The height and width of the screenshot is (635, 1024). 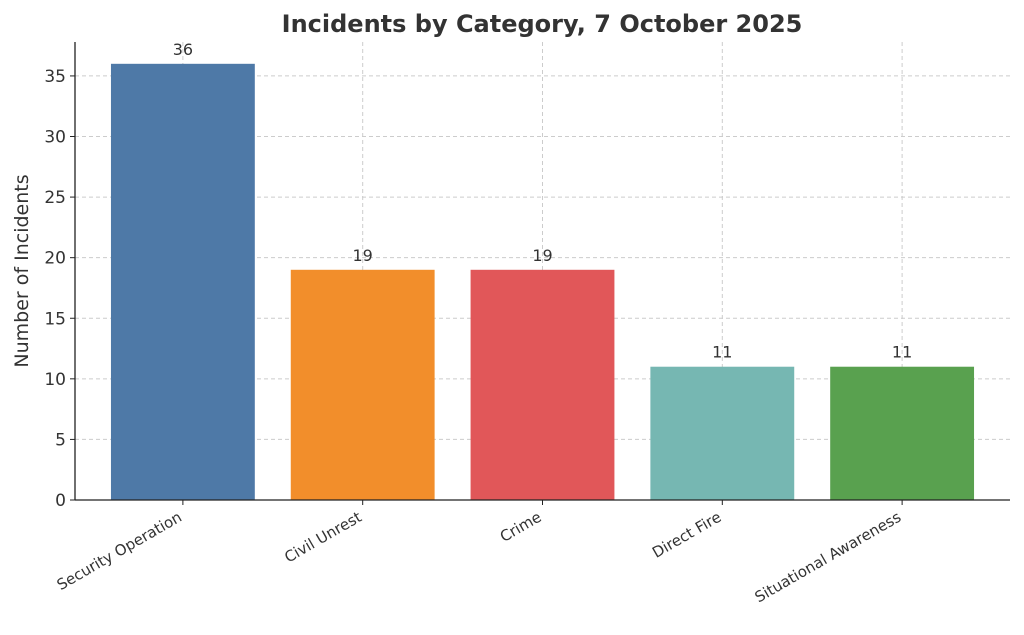 I want to click on y-tick-label: 0, so click(x=60, y=501).